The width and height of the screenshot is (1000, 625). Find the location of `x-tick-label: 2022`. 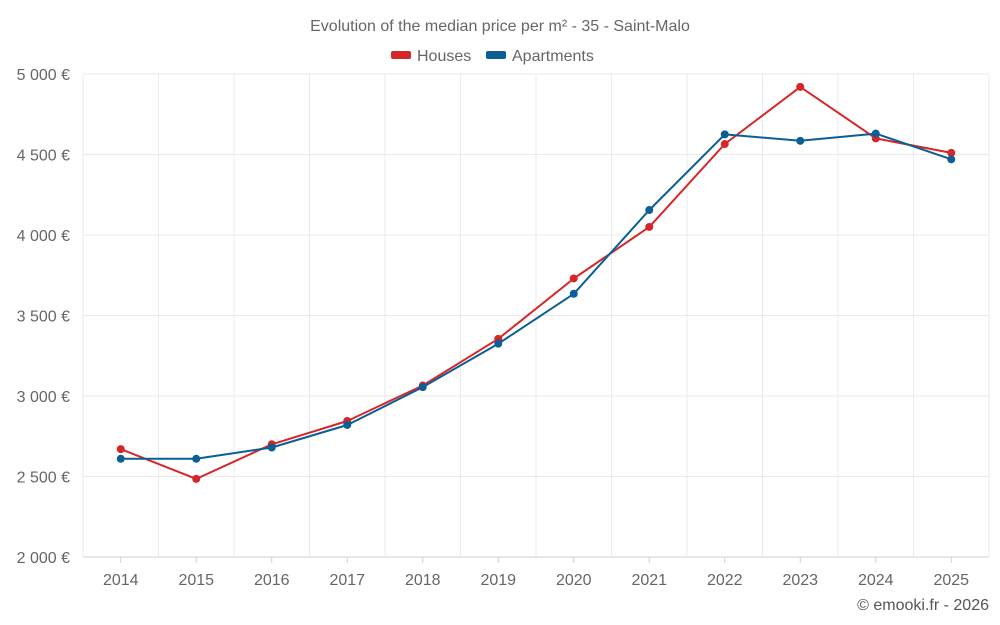

x-tick-label: 2022 is located at coordinates (725, 580).